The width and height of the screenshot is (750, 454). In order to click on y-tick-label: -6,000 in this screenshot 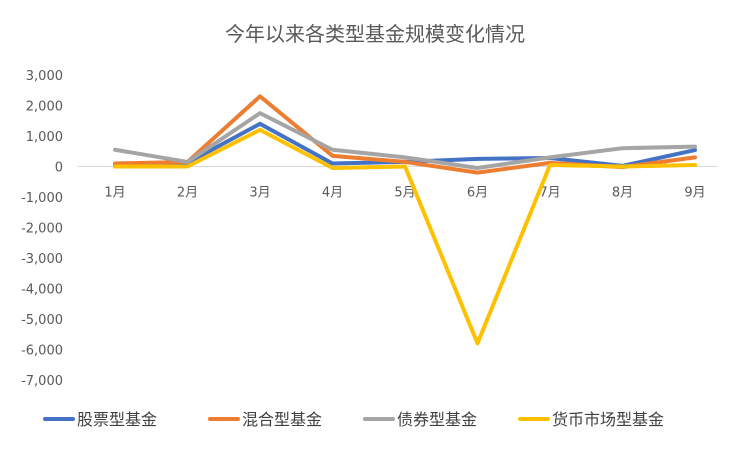, I will do `click(42, 351)`.